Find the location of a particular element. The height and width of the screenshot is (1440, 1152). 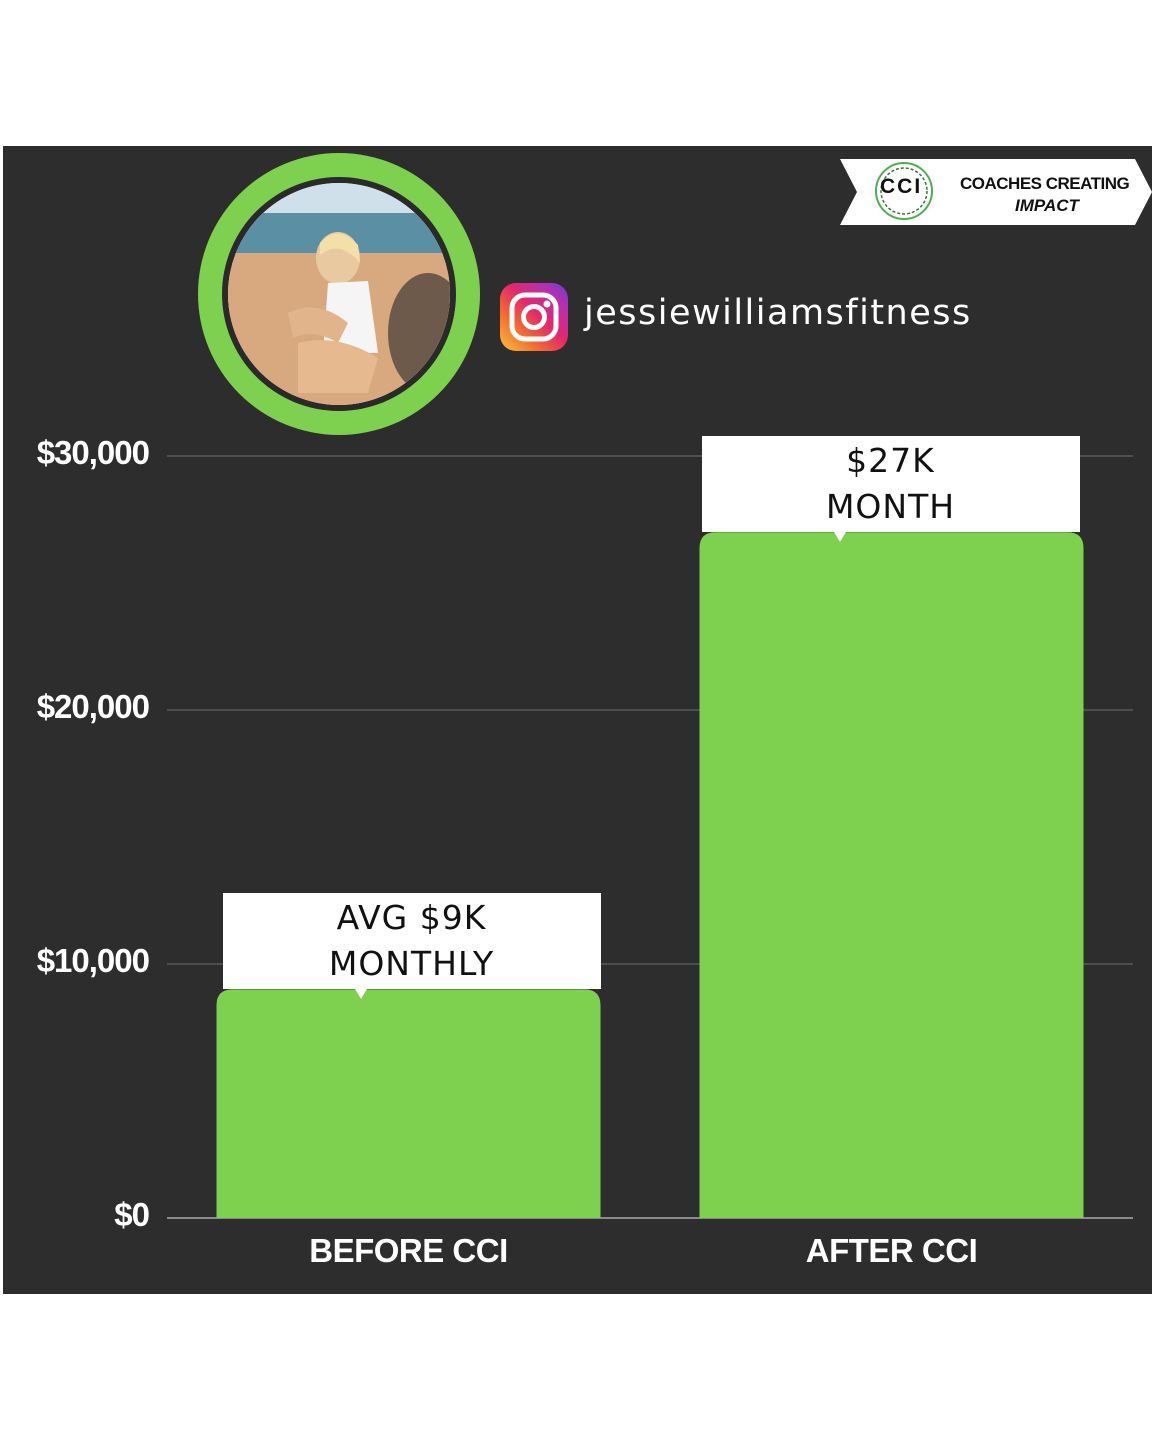

data-label: AVG $9K MONTHLY is located at coordinates (411, 946).